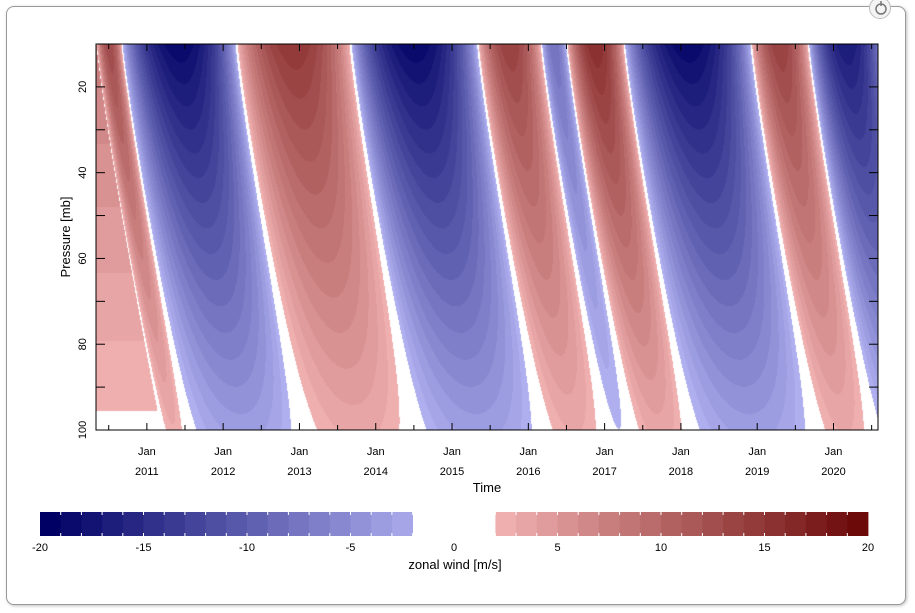  I want to click on y-tick-label: 100, so click(83, 430).